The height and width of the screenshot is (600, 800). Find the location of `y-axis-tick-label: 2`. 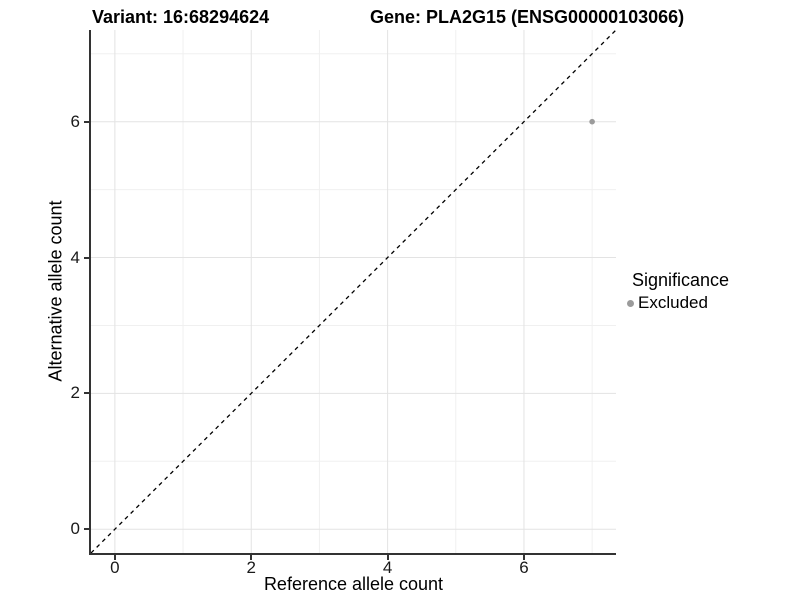

y-axis-tick-label: 2 is located at coordinates (75, 393).